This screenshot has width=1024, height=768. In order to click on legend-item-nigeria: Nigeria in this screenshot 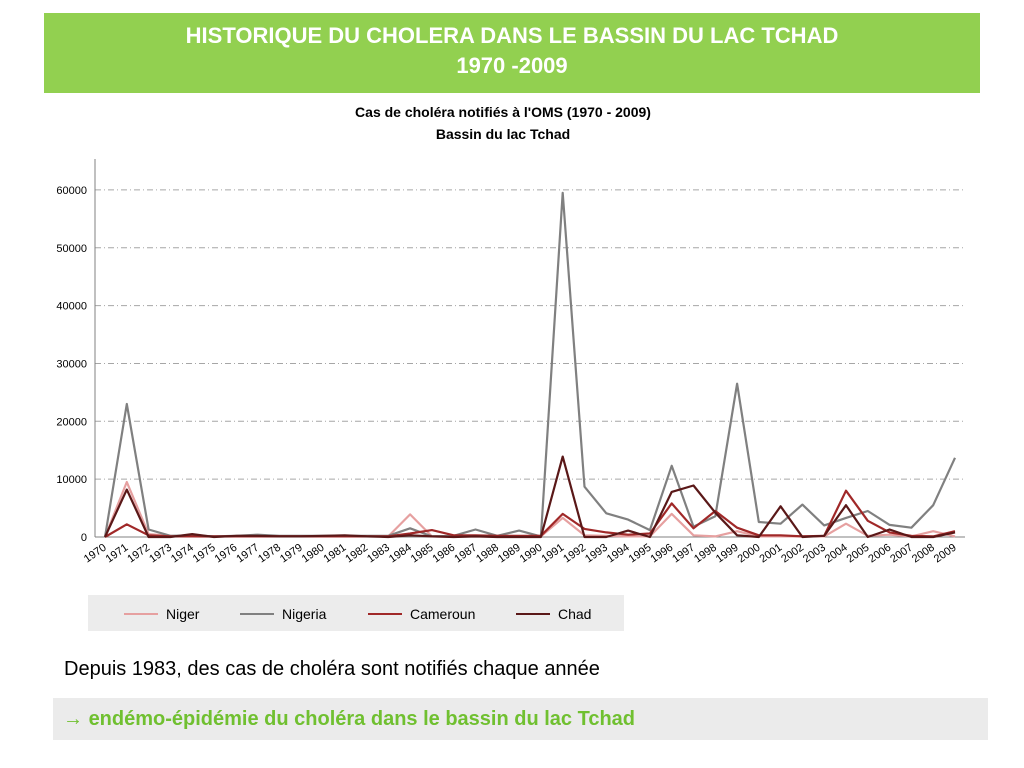, I will do `click(283, 614)`.